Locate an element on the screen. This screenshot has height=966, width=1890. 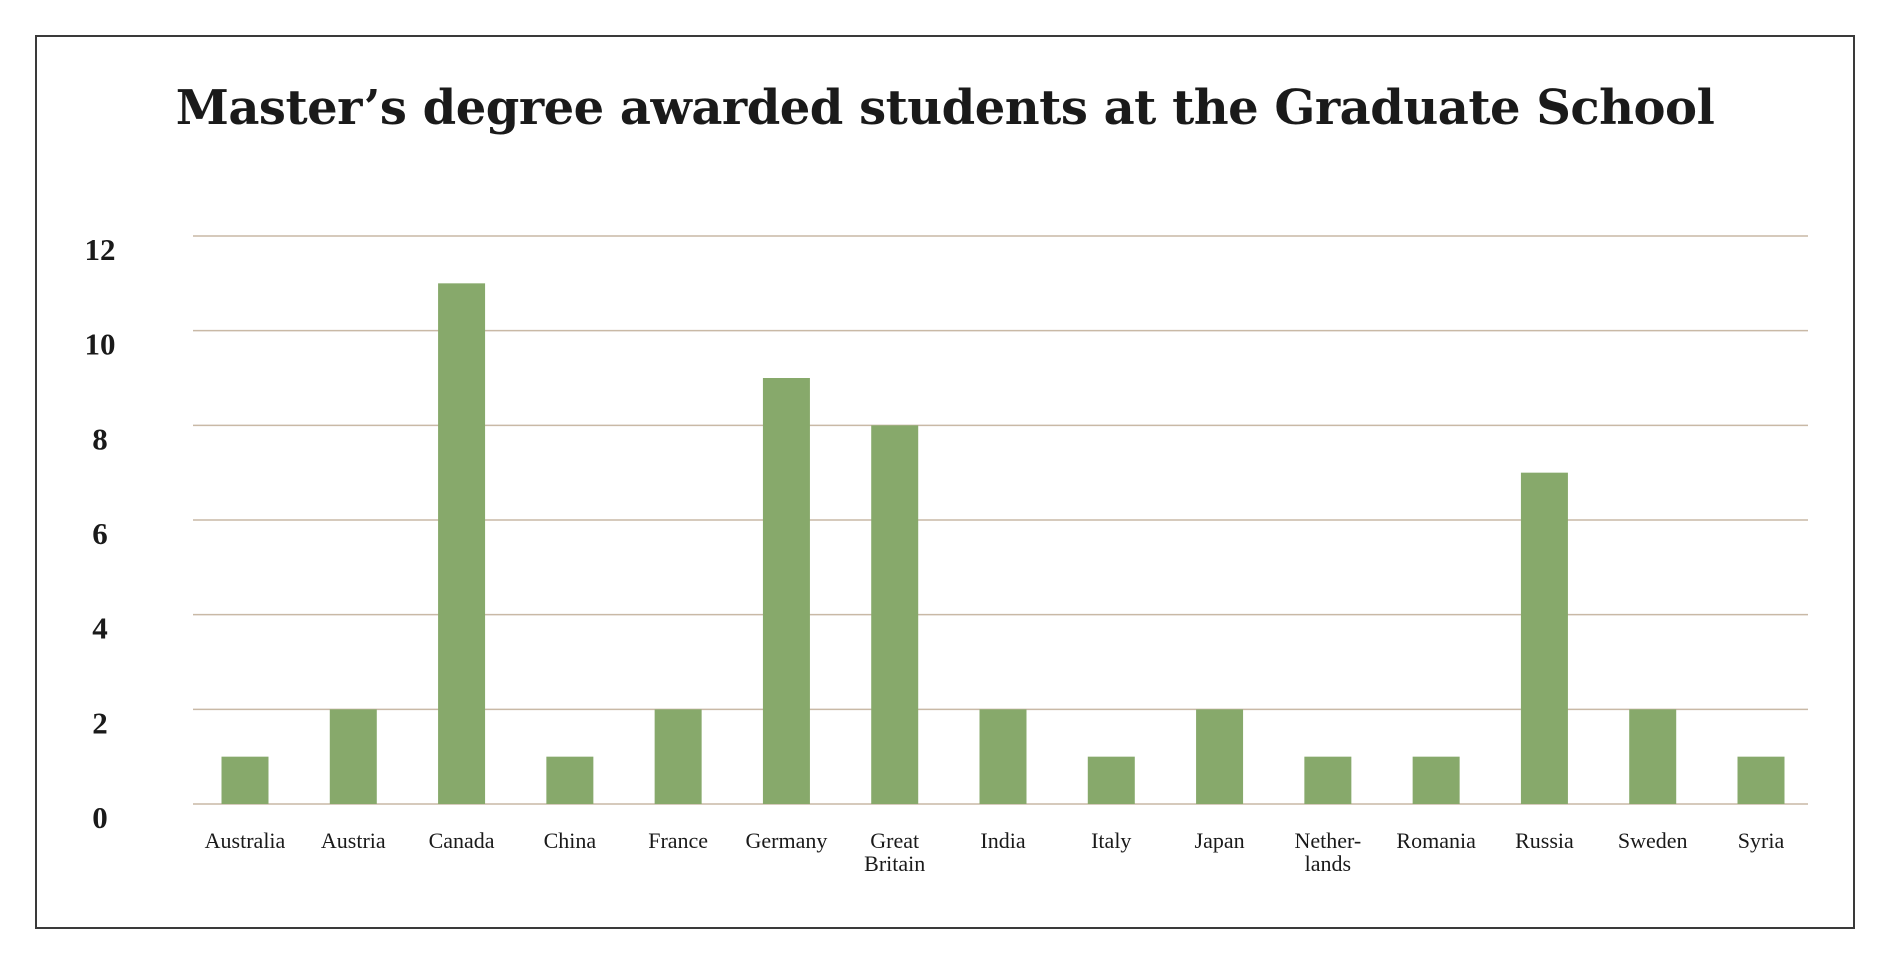
y-tick-label: 4 is located at coordinates (100, 628).